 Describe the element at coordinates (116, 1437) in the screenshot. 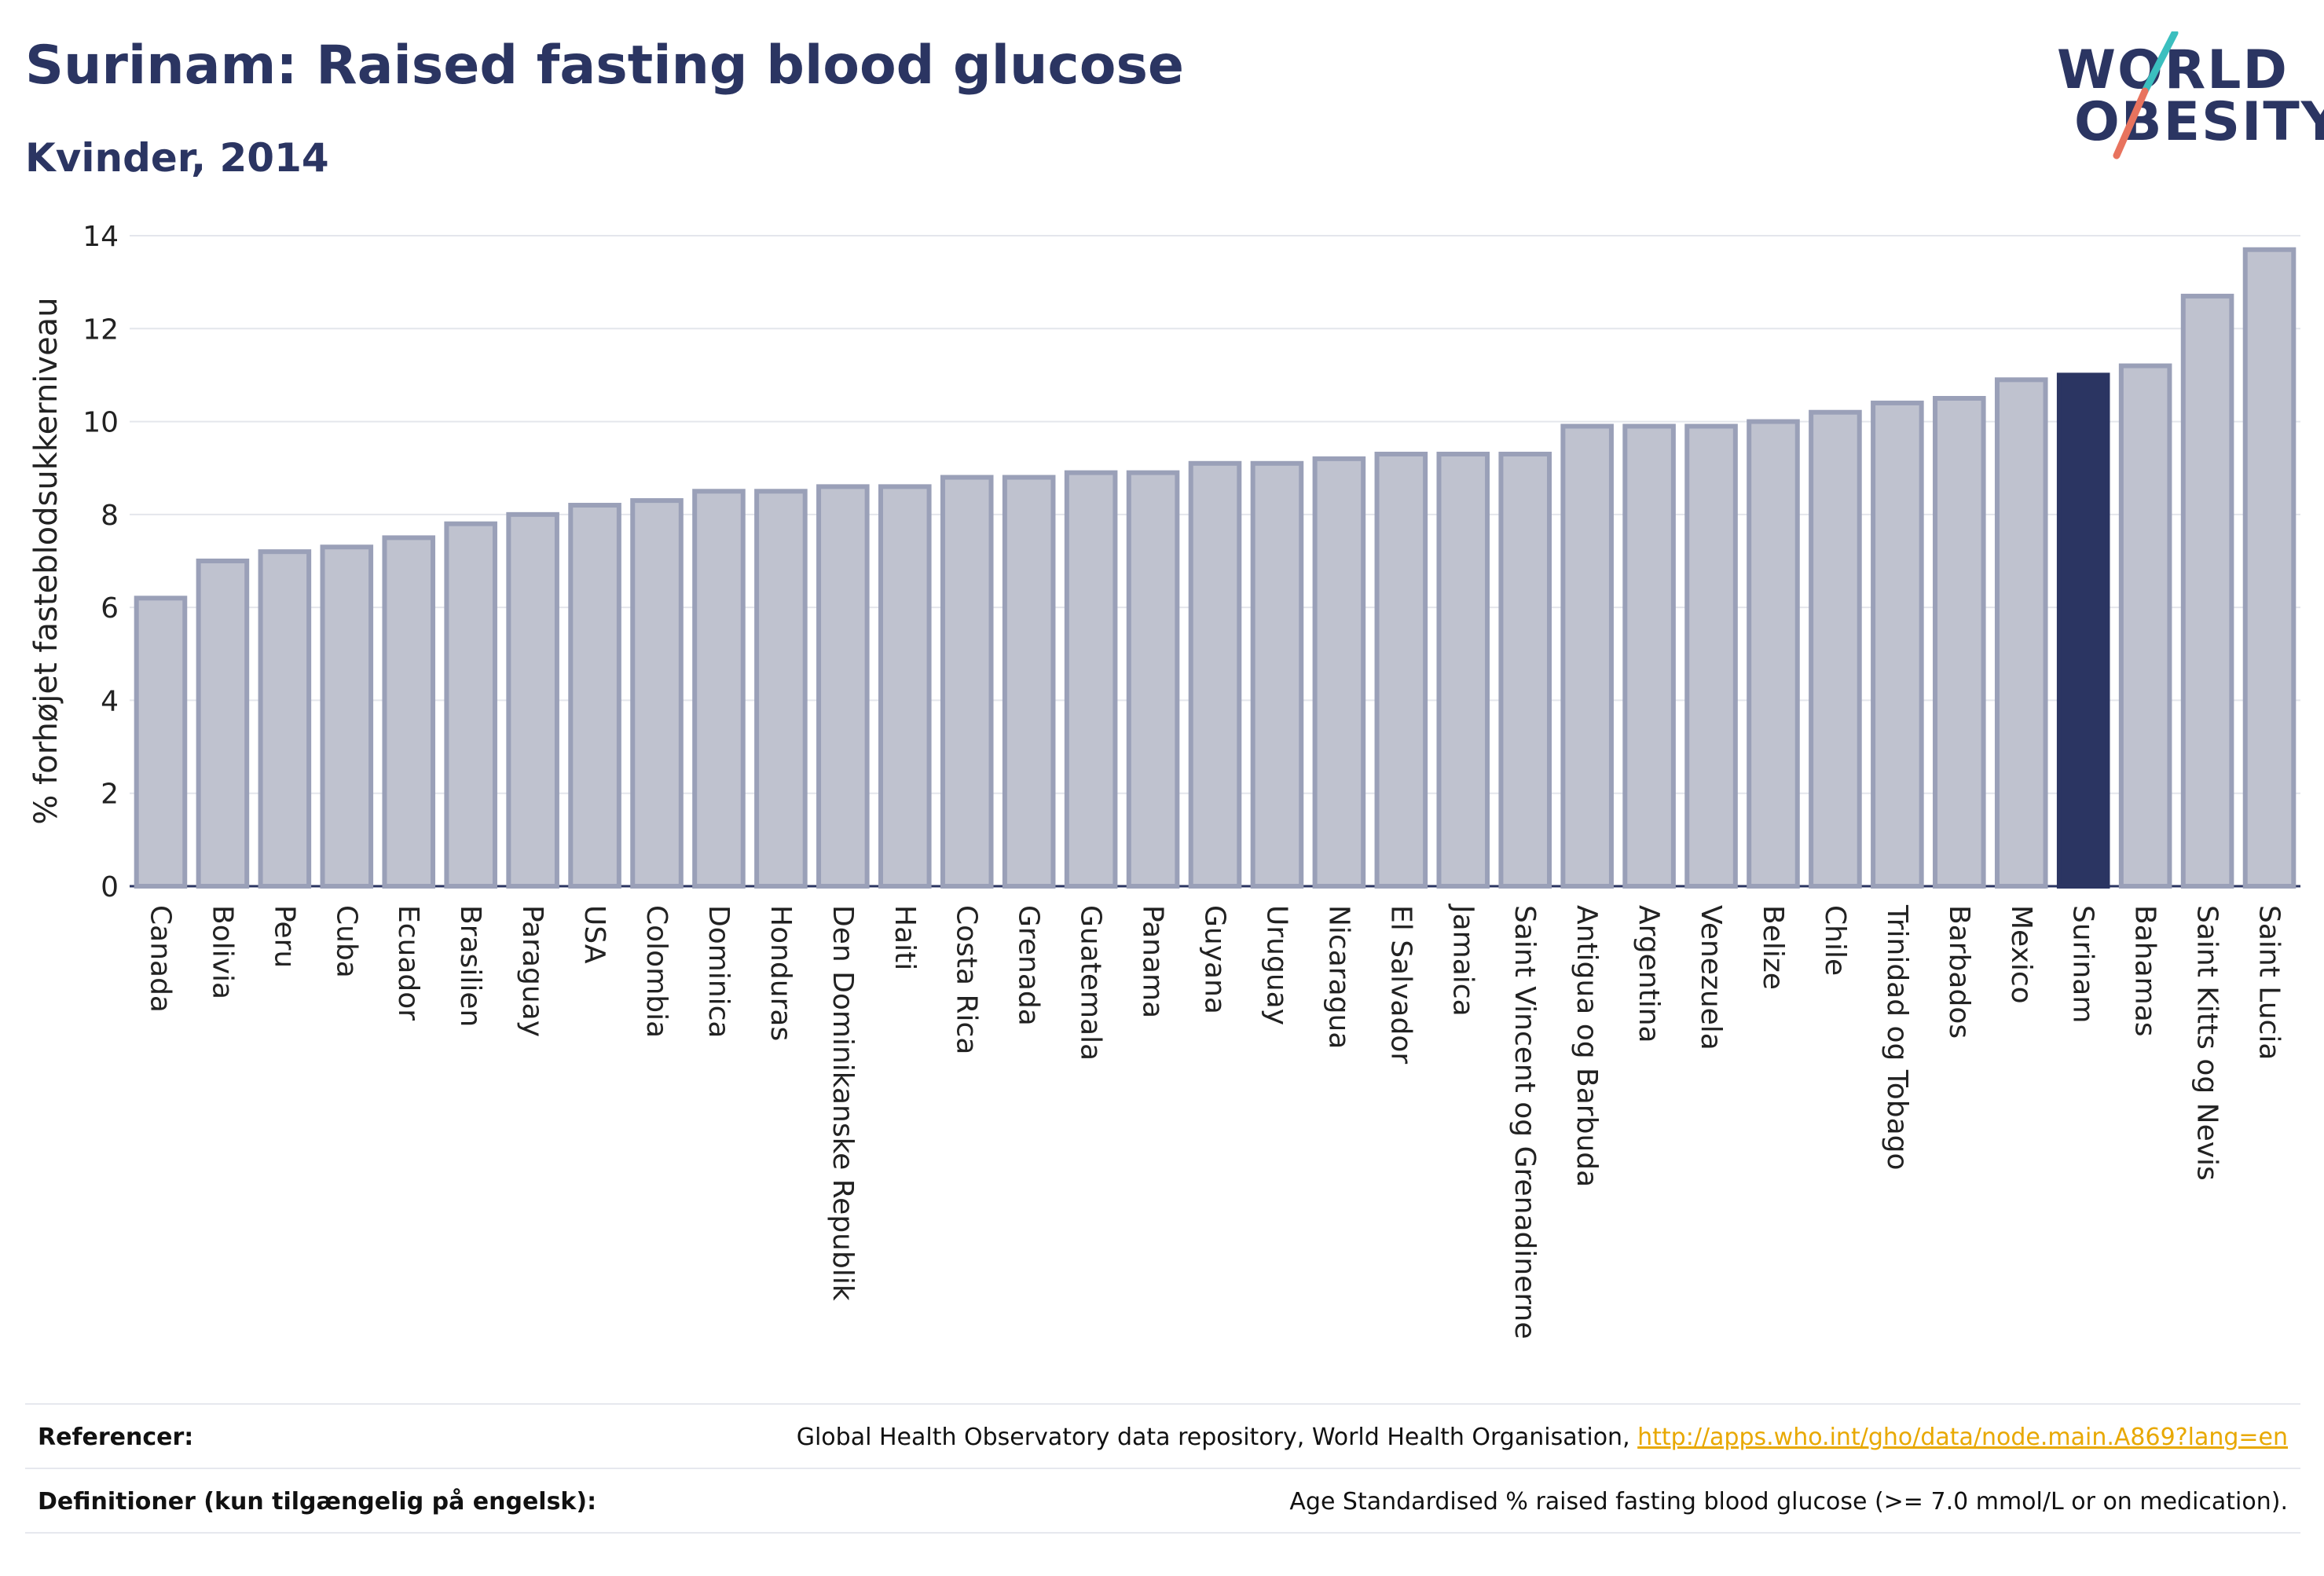

I see `references-label: Referencer:` at that location.